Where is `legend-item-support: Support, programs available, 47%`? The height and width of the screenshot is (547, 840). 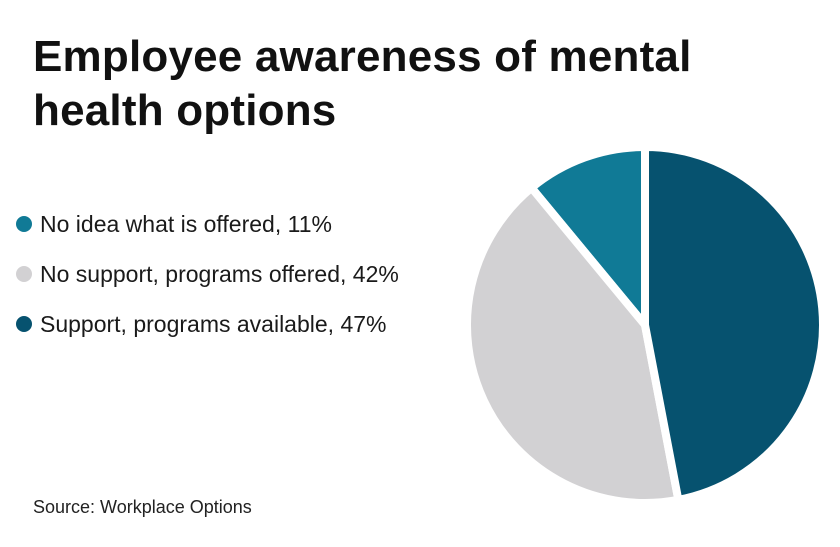
legend-item-support: Support, programs available, 47% is located at coordinates (251, 324).